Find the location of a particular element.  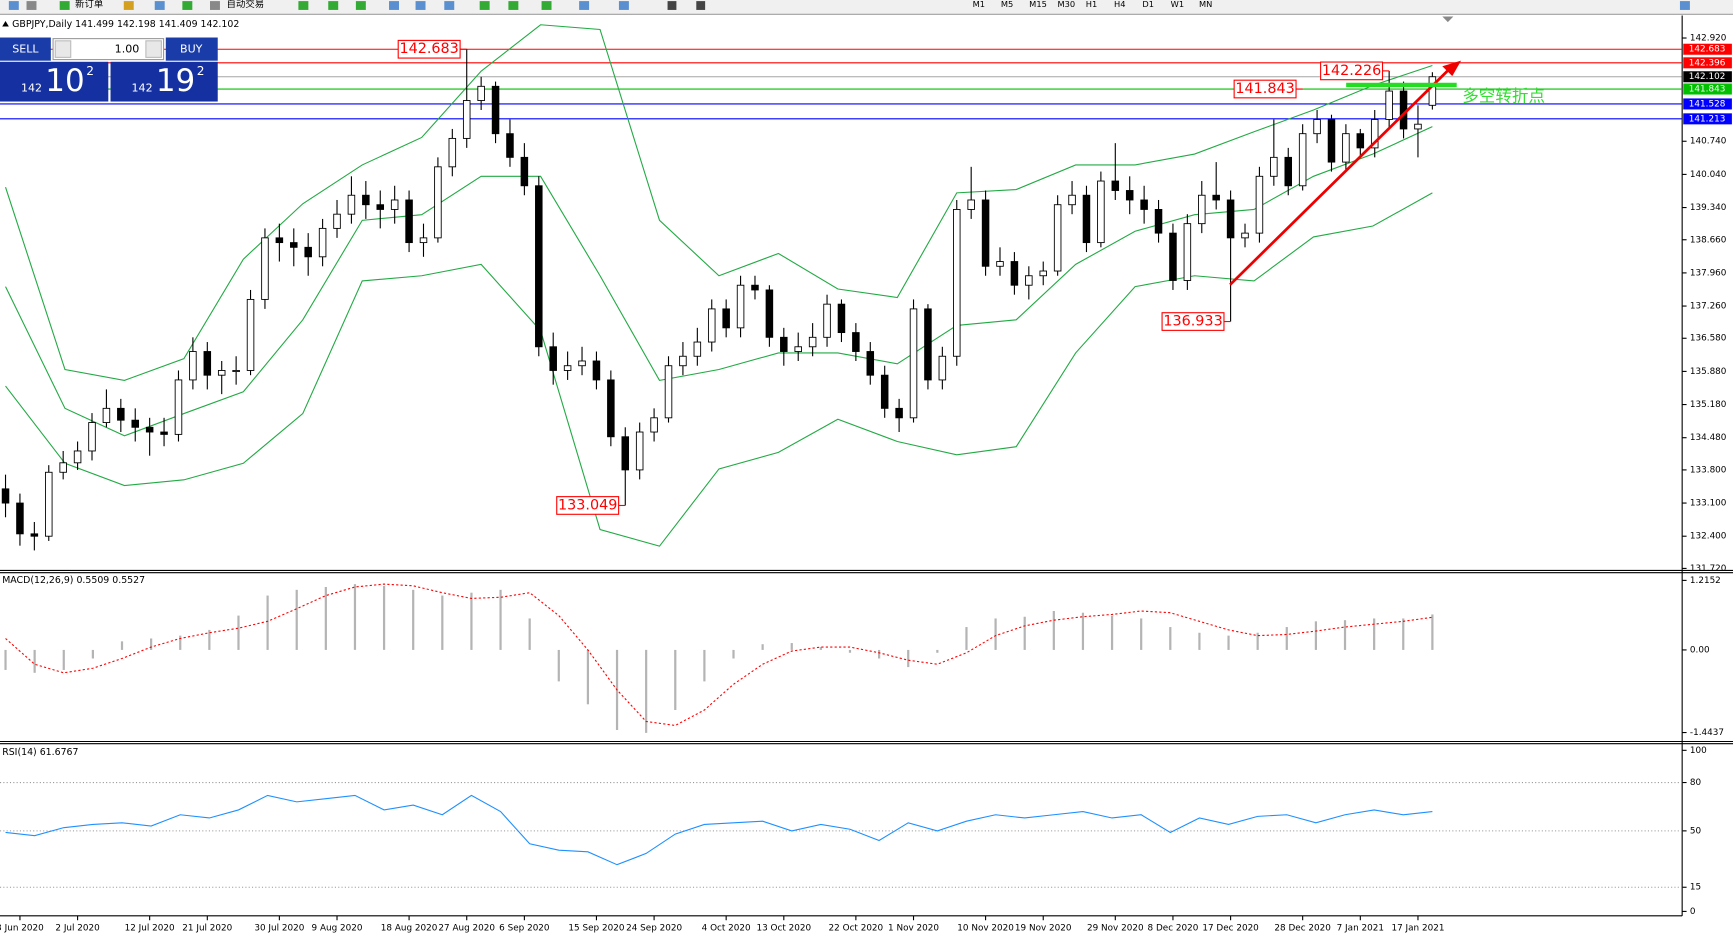

buy-price-box is located at coordinates (164, 81).